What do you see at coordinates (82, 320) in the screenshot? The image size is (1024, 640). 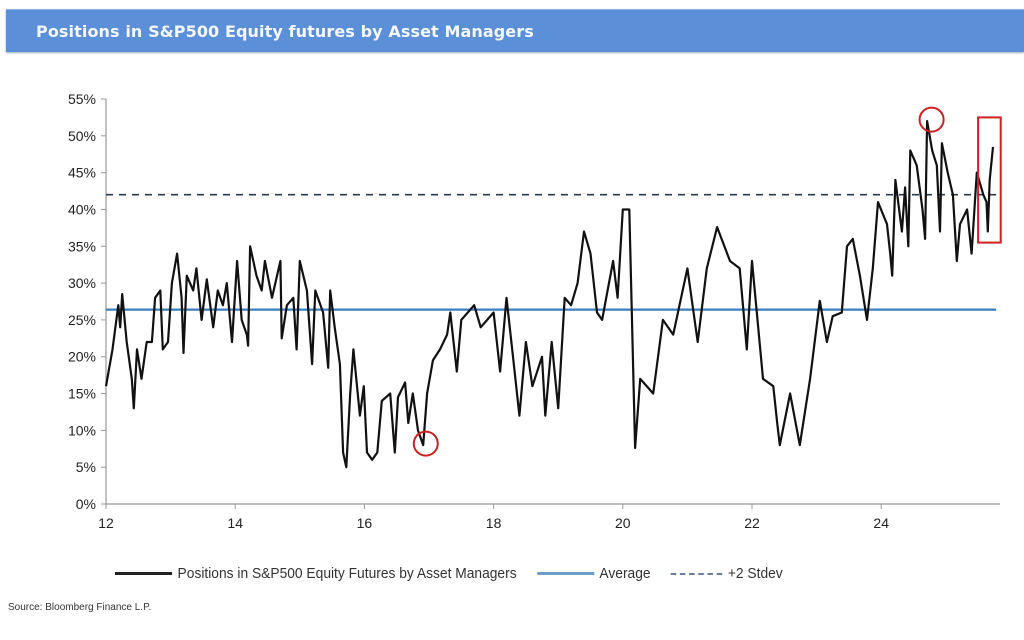 I see `y-tick-label: 25%` at bounding box center [82, 320].